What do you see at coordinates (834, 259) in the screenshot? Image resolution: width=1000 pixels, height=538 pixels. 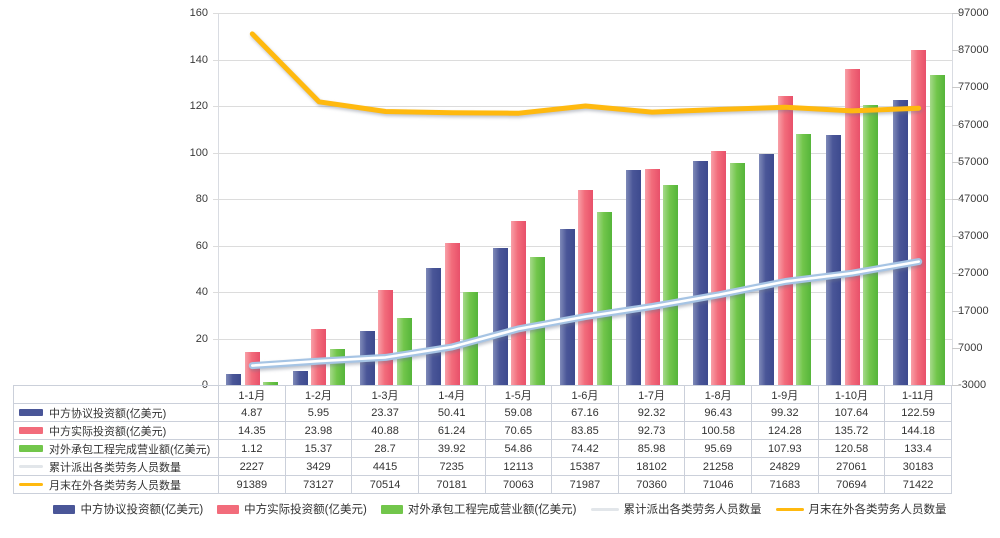 I see `bar-中方协议投资额(亿美元)-1-10月` at bounding box center [834, 259].